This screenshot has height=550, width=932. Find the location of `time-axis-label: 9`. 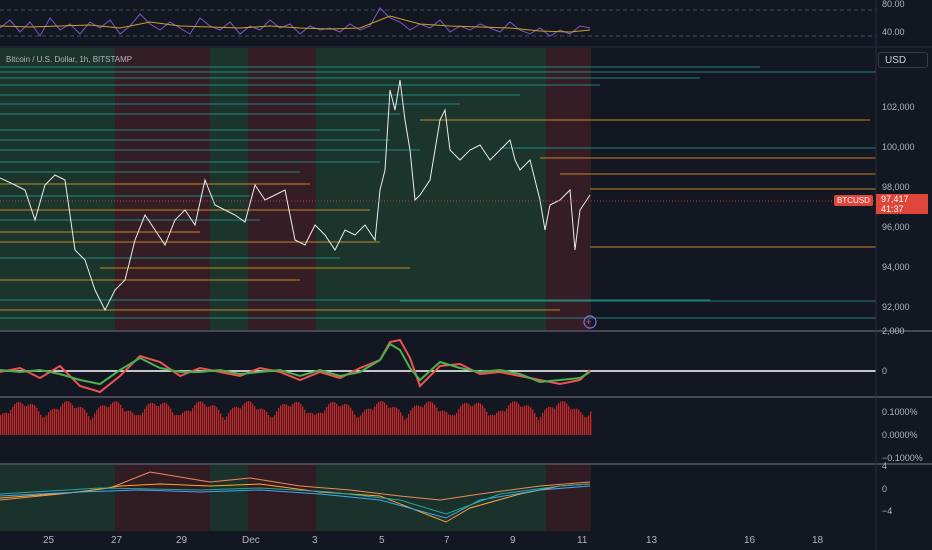

time-axis-label: 9 is located at coordinates (513, 540).